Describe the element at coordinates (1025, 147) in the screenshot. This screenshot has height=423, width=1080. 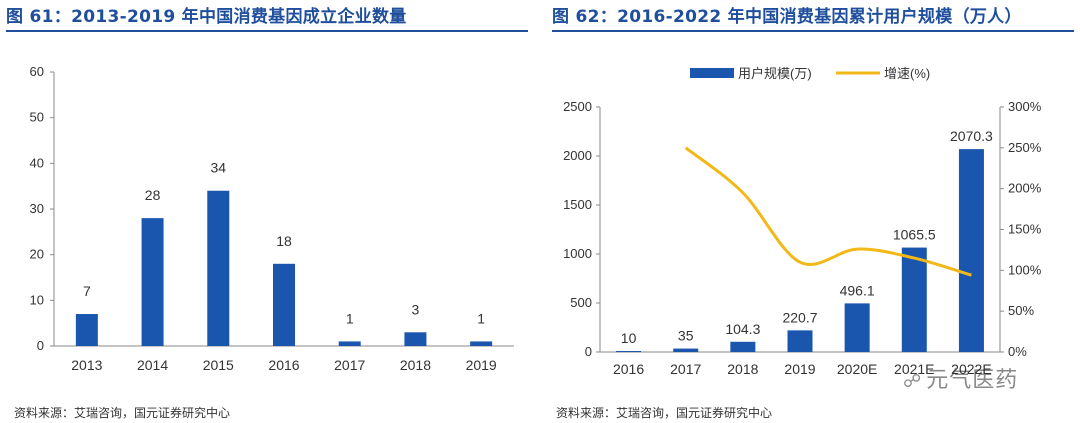
I see `y2-tick-label: 250%` at that location.